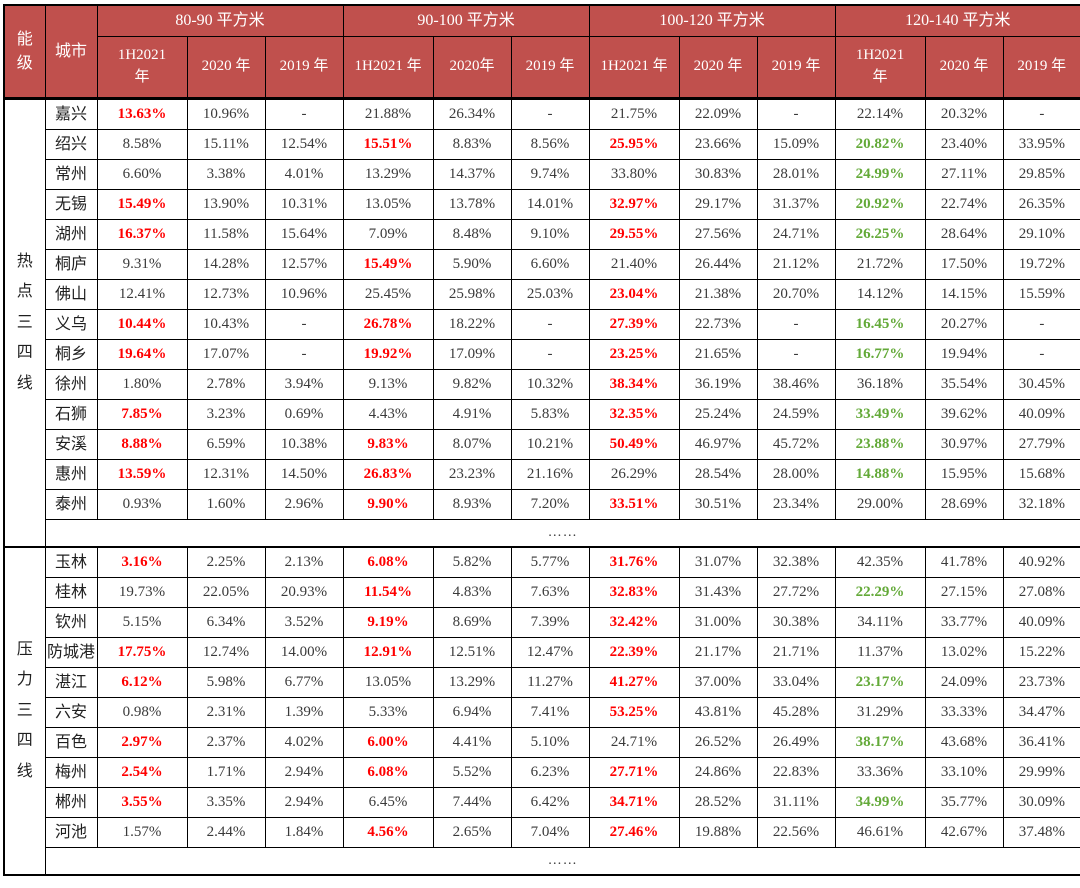  What do you see at coordinates (718, 384) in the screenshot?
I see `value-cell: 36.19%` at bounding box center [718, 384].